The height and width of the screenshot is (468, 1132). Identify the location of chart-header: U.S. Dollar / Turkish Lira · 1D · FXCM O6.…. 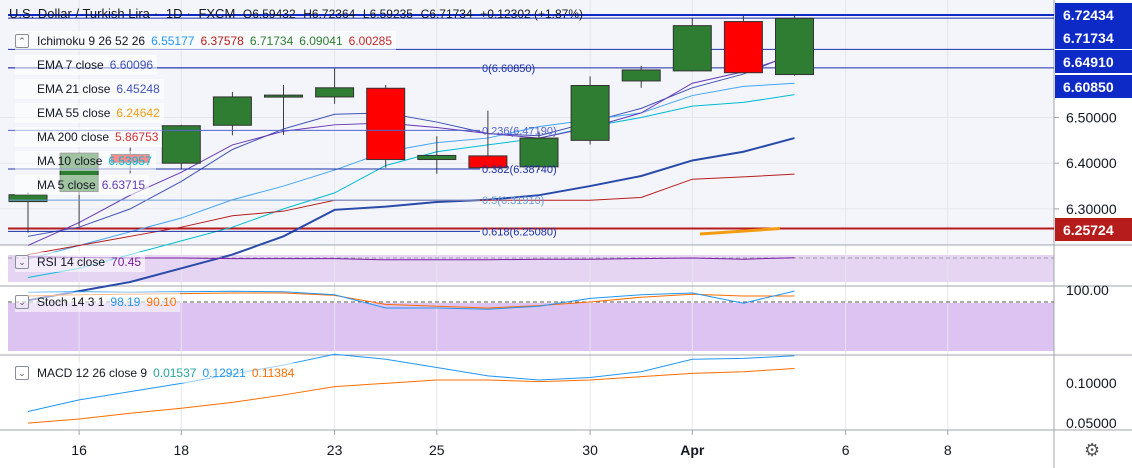
(296, 13).